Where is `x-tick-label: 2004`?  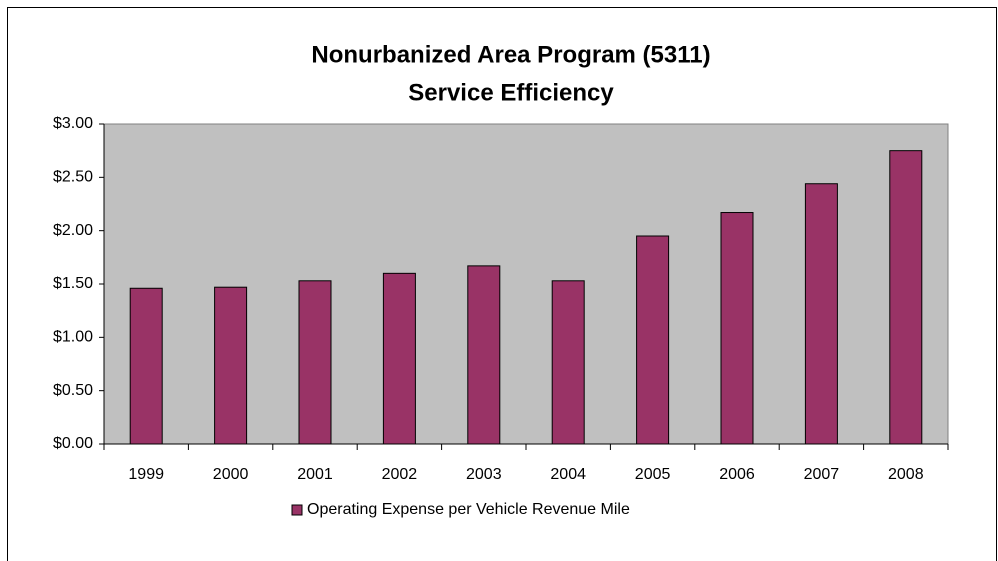 x-tick-label: 2004 is located at coordinates (568, 474).